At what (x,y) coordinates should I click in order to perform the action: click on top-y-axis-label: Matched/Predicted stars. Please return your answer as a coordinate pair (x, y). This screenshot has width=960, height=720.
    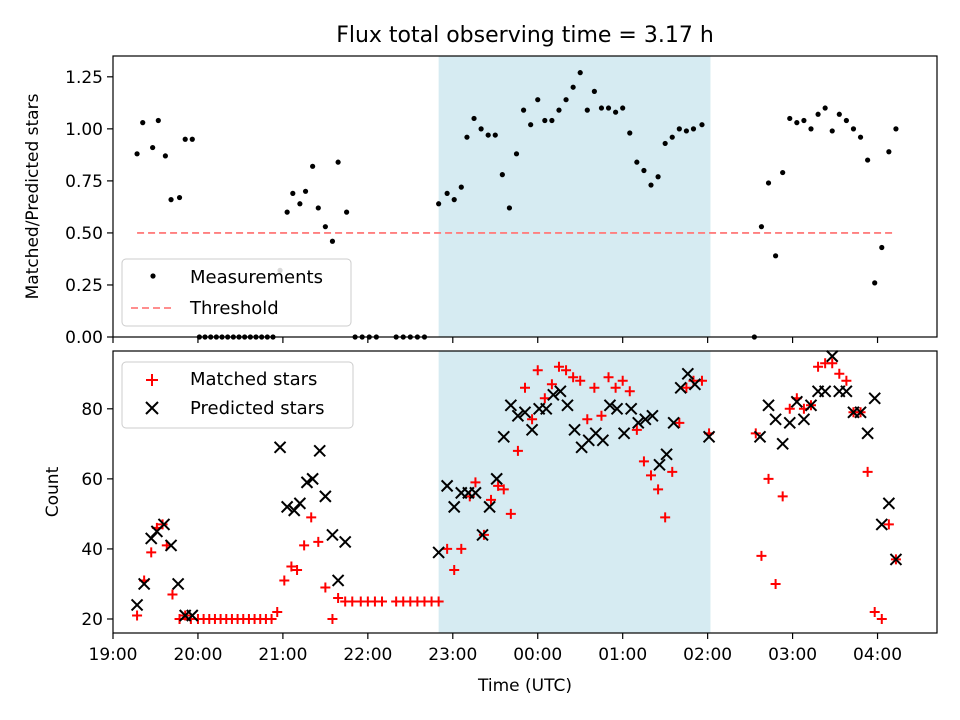
    Looking at the image, I should click on (33, 196).